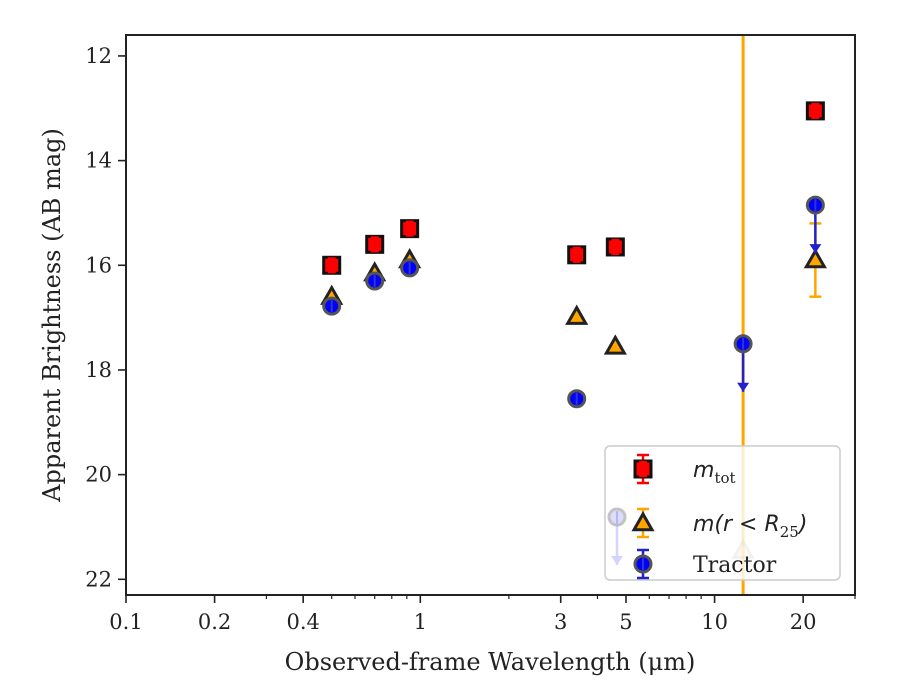 Image resolution: width=900 pixels, height=700 pixels. I want to click on x-tick-label: 0.1, so click(125, 622).